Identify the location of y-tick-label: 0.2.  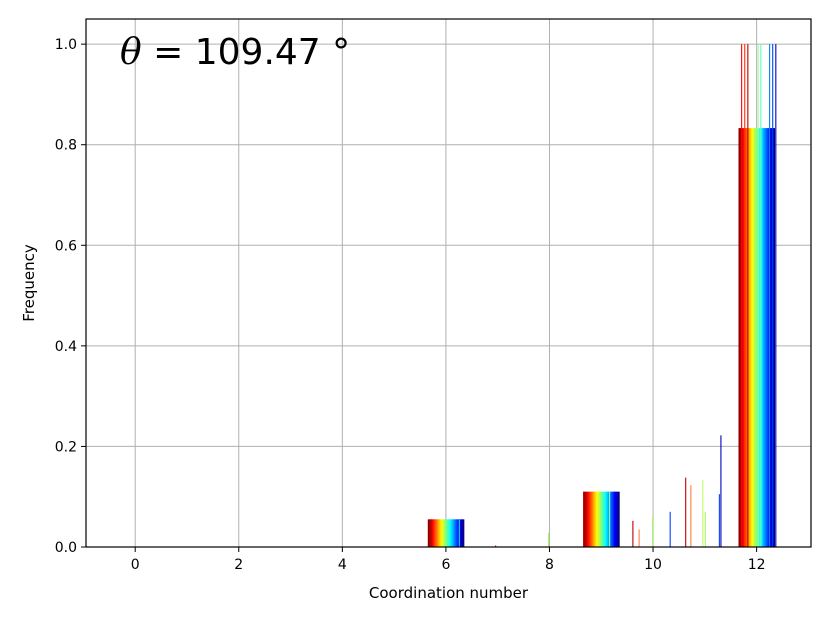
(66, 447).